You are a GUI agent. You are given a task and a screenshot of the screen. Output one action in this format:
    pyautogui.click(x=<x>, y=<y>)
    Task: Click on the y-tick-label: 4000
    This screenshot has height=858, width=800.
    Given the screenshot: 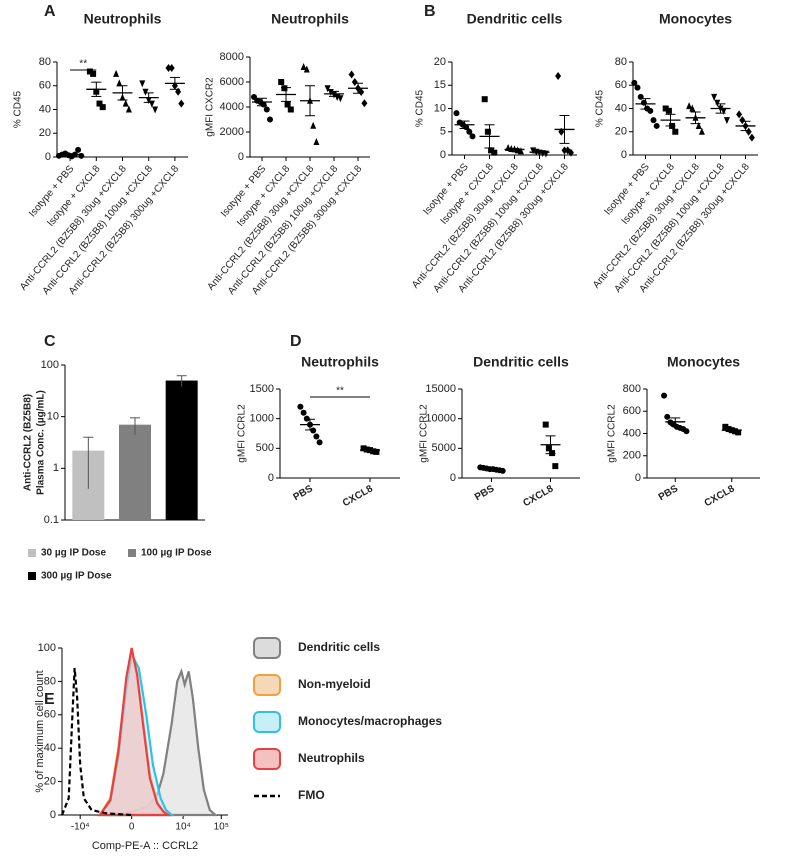 What is the action you would take?
    pyautogui.click(x=232, y=107)
    